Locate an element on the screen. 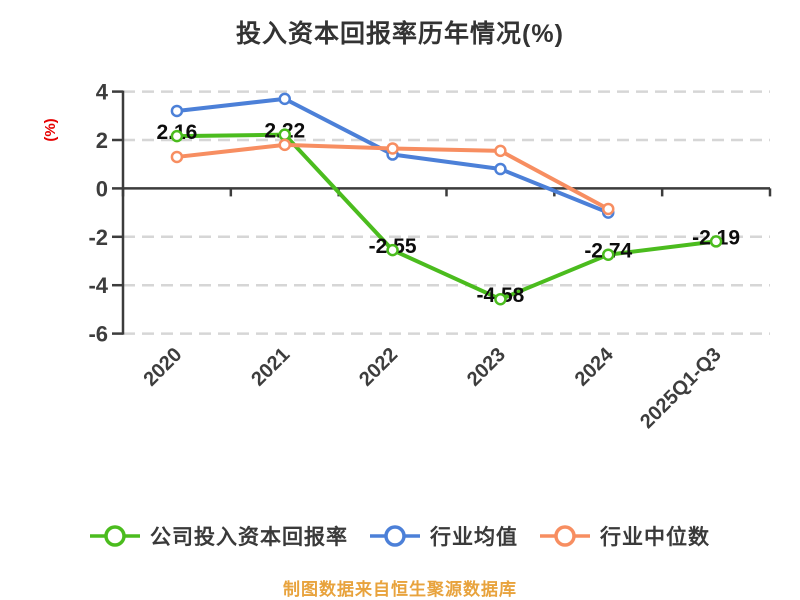 The image size is (800, 600). y-tick-label: 2 is located at coordinates (102, 140).